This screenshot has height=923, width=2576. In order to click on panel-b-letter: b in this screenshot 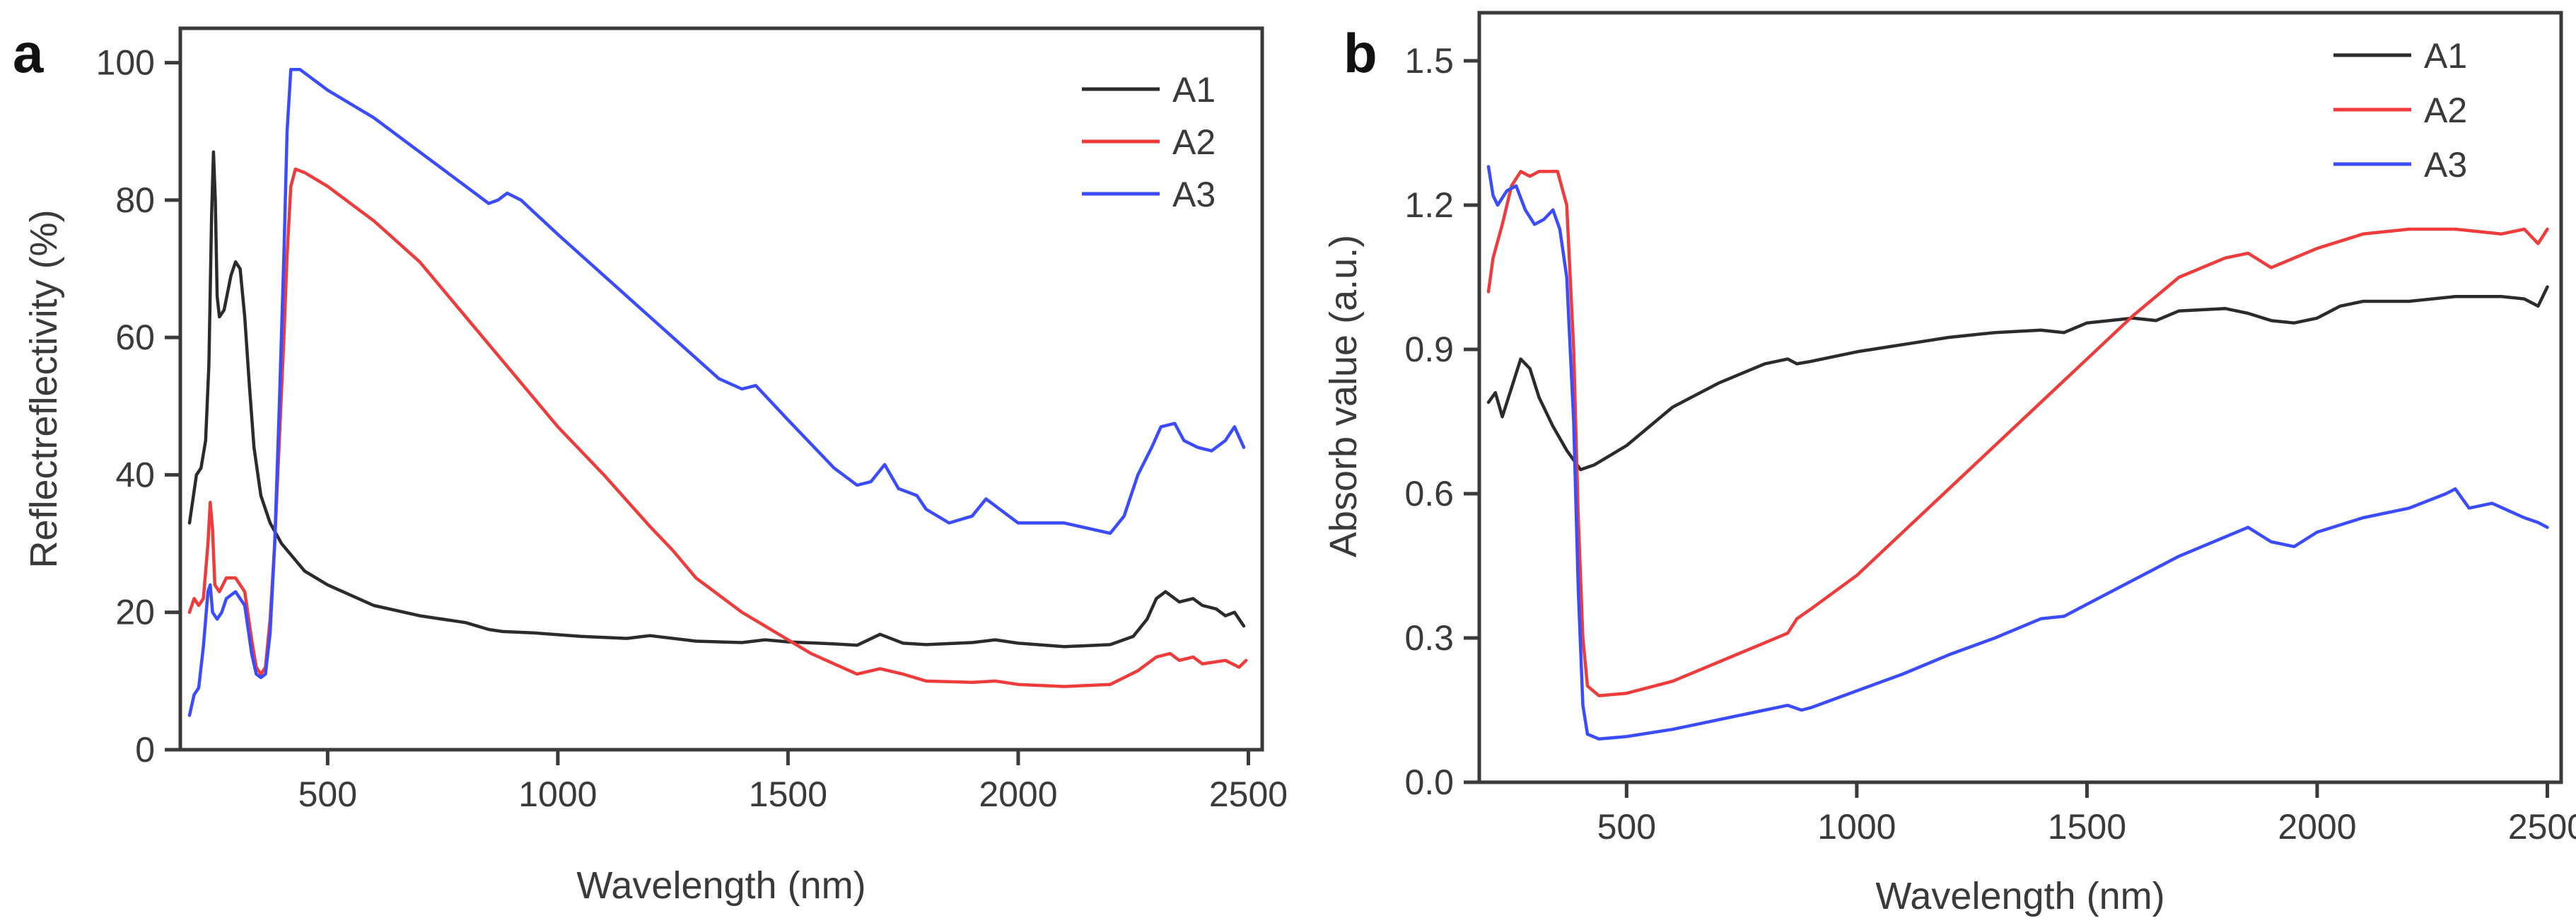, I will do `click(1360, 53)`.